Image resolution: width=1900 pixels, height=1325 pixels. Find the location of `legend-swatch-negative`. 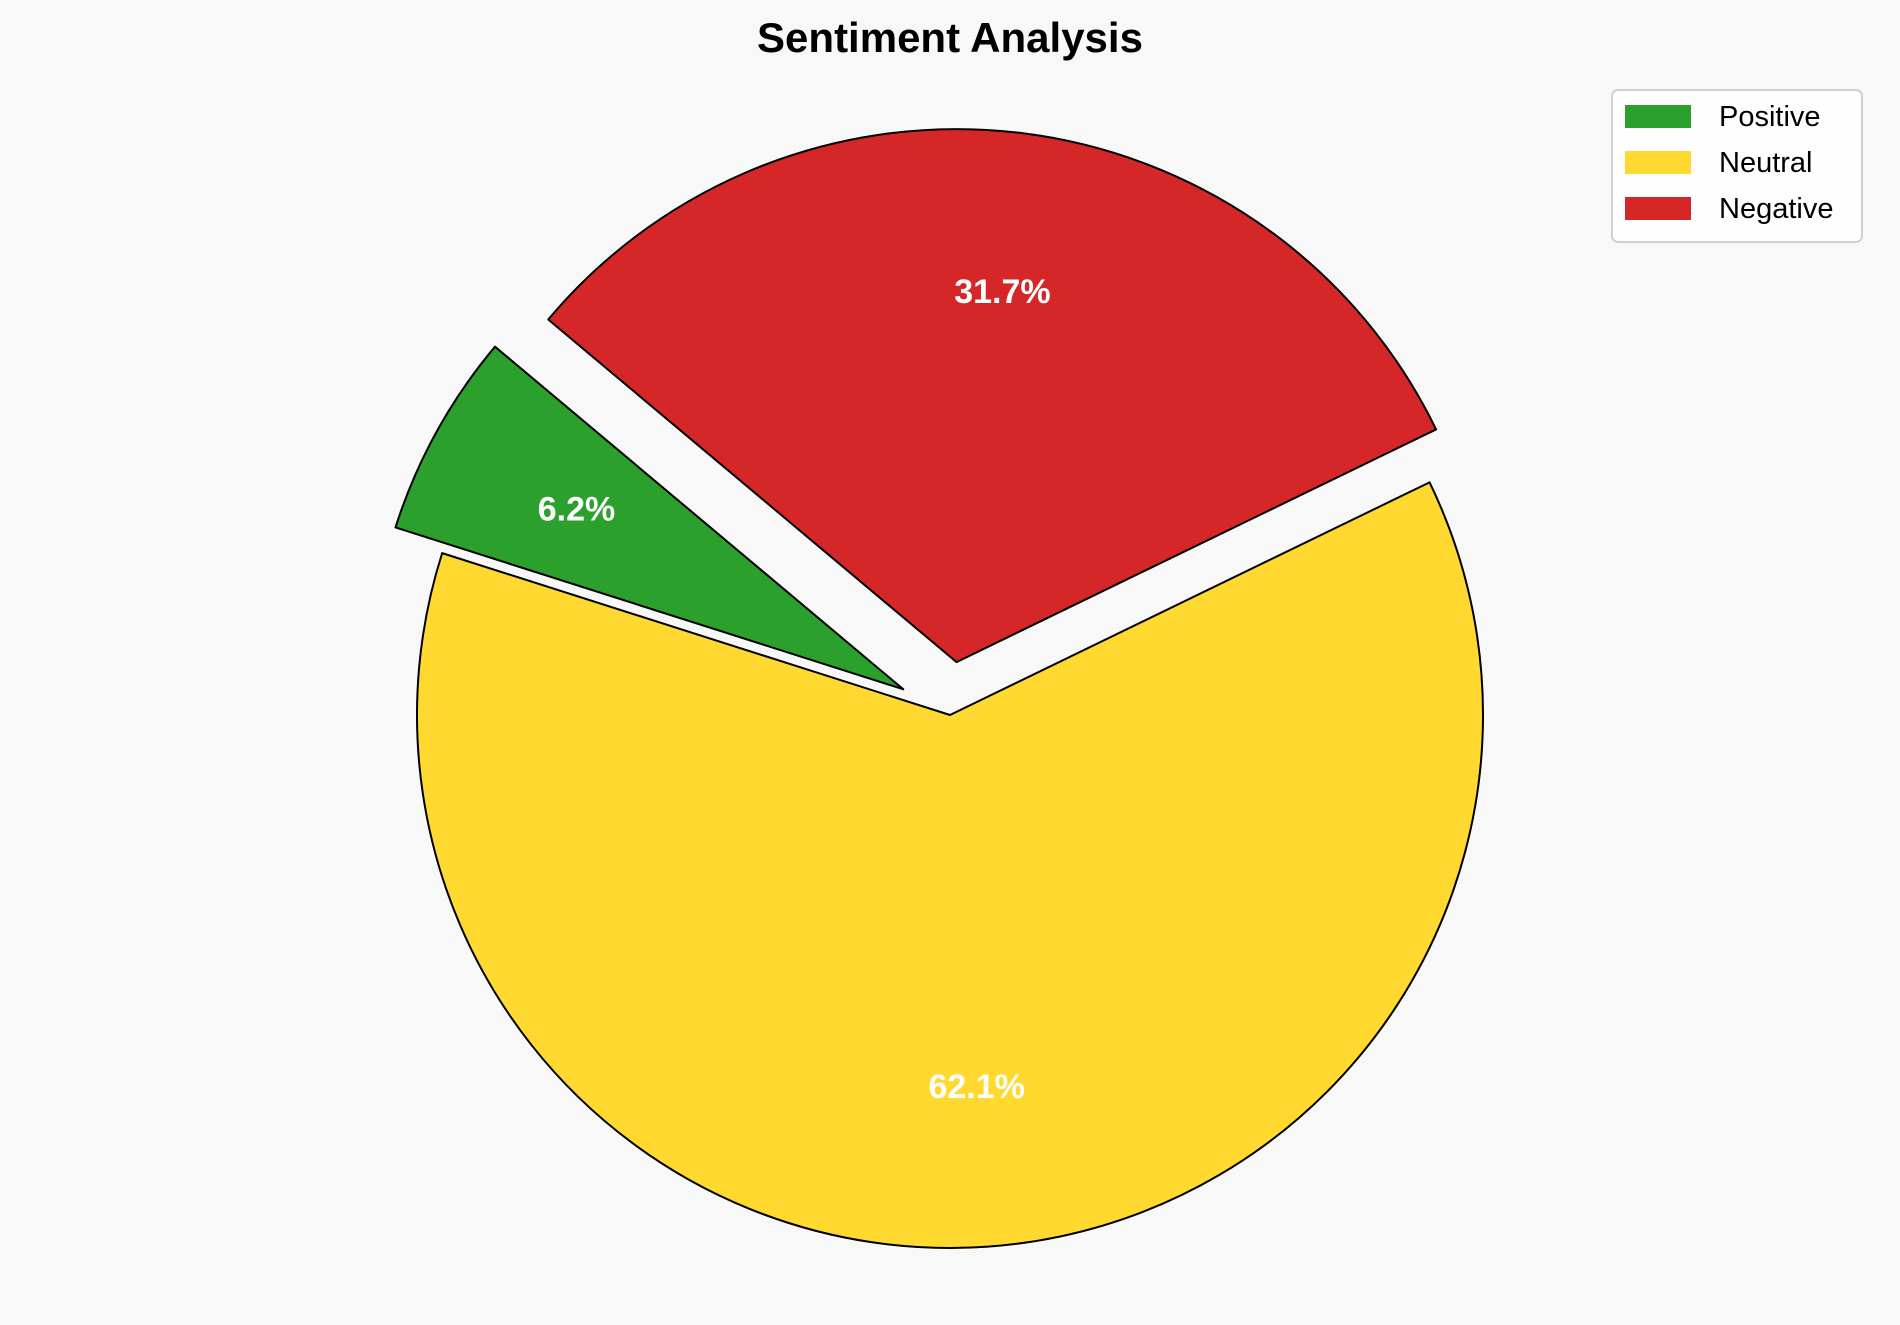

legend-swatch-negative is located at coordinates (1658, 208).